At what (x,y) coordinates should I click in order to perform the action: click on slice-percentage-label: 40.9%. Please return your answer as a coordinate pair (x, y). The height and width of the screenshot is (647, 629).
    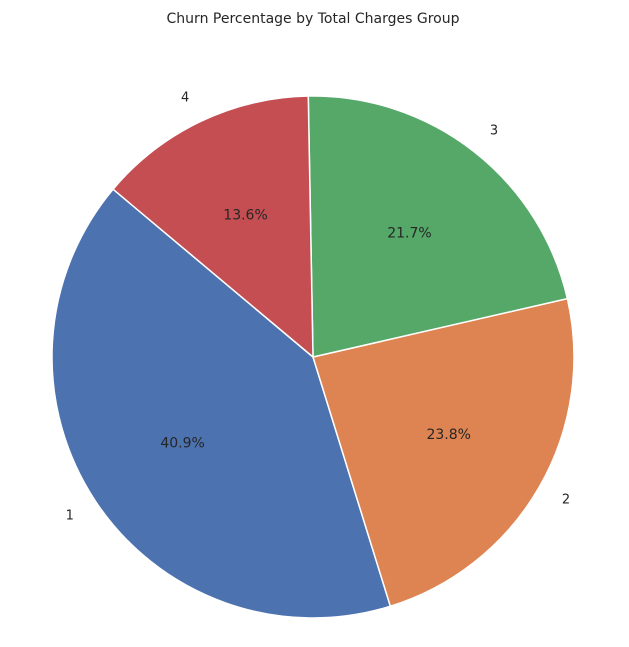
    Looking at the image, I should click on (182, 444).